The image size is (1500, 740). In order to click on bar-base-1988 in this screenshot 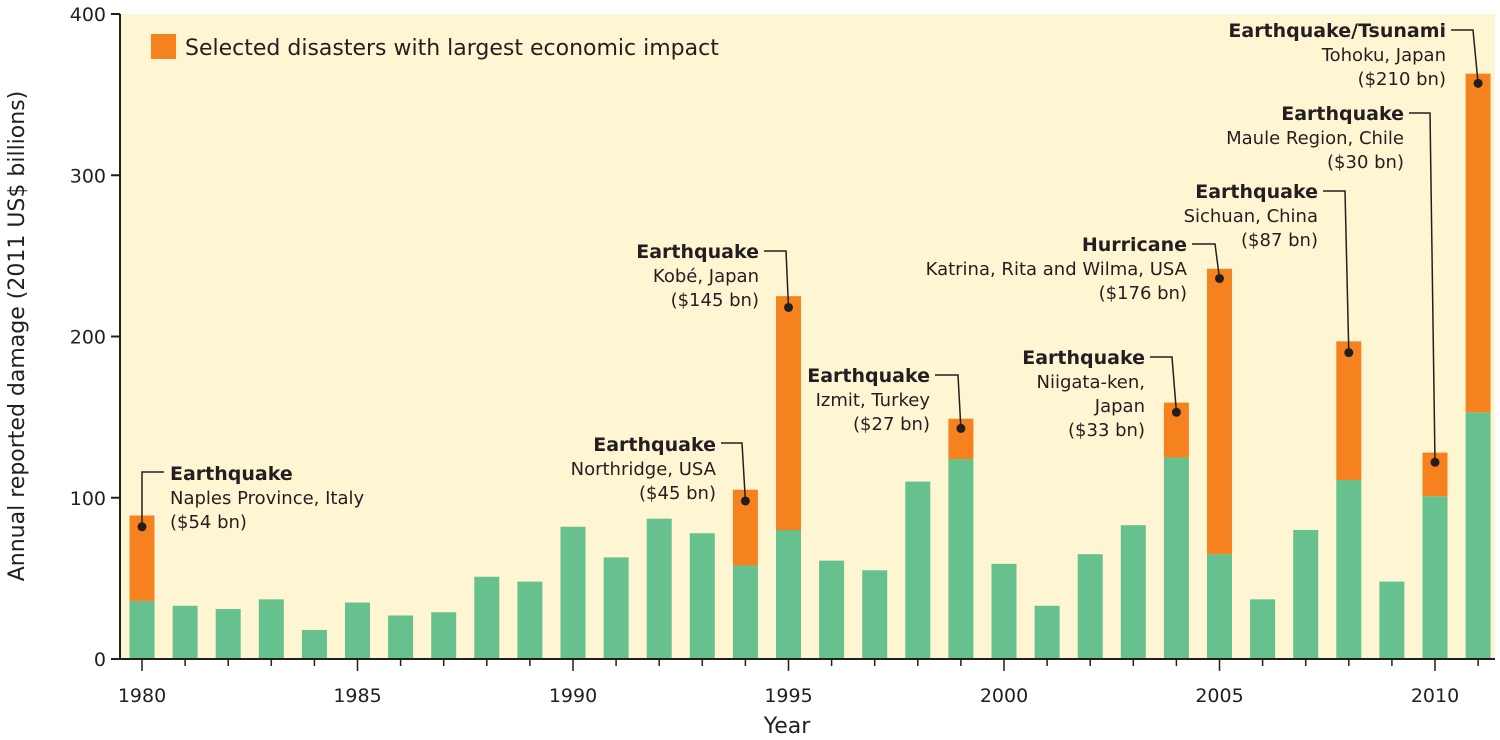, I will do `click(487, 617)`.